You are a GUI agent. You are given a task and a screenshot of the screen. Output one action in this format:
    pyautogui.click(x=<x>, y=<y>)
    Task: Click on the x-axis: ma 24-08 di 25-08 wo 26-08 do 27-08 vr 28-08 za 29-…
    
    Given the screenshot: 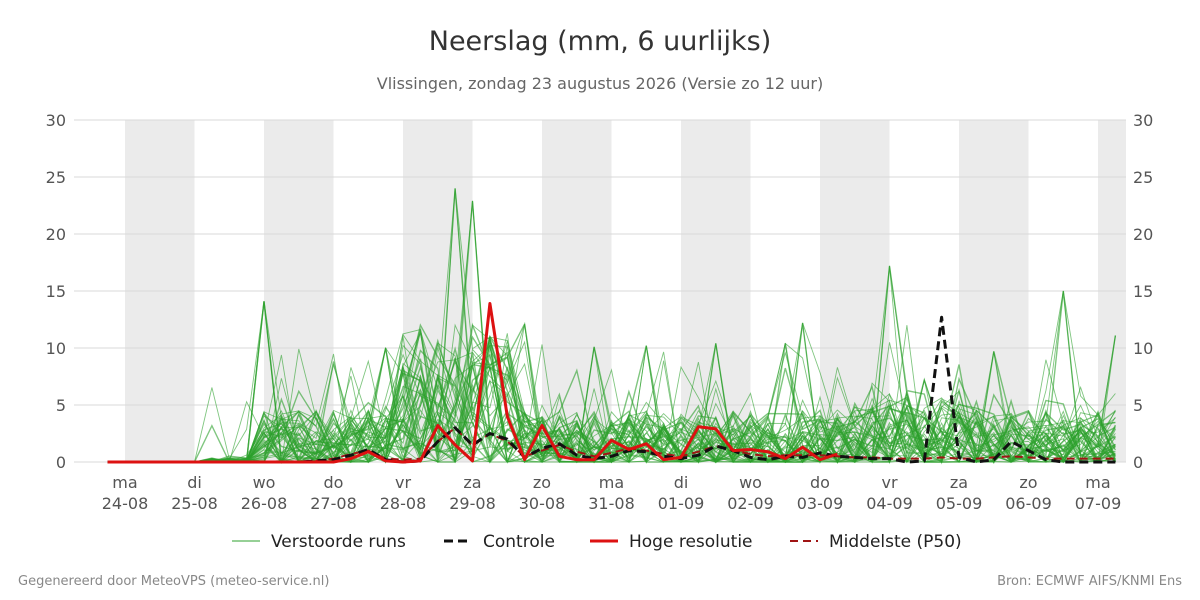 What is the action you would take?
    pyautogui.click(x=612, y=493)
    